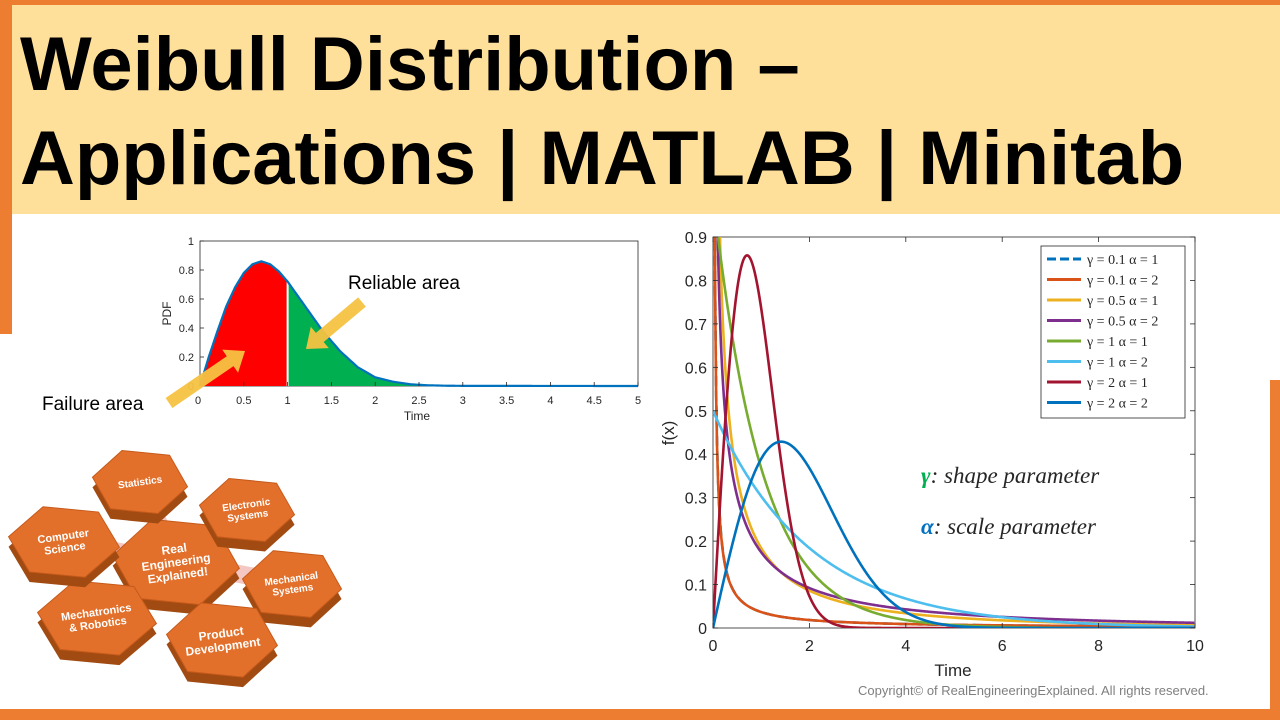  Describe the element at coordinates (93, 404) in the screenshot. I see `failure-area-label: Failure area` at that location.